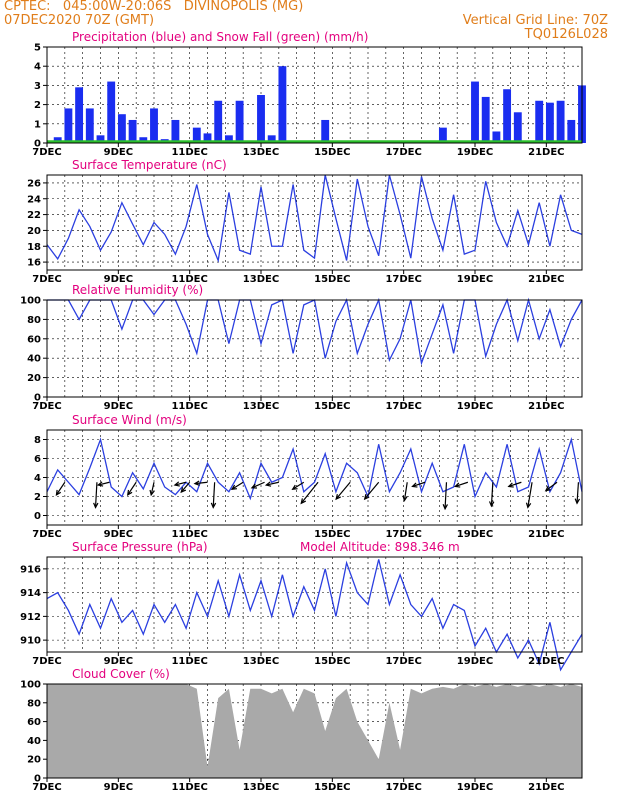 This screenshot has height=800, width=618. What do you see at coordinates (37, 478) in the screenshot?
I see `y-tick-label: 4` at bounding box center [37, 478].